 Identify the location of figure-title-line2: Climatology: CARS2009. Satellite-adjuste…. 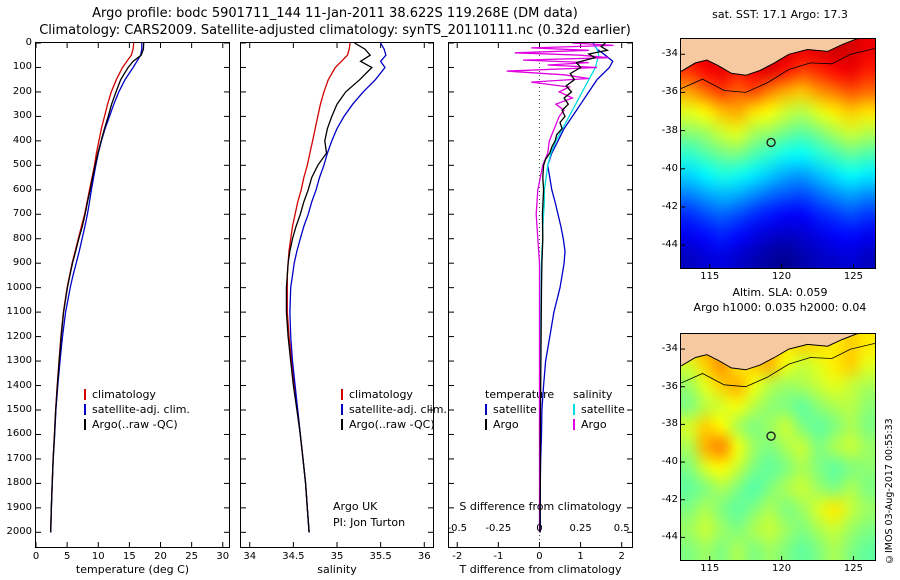
(335, 30).